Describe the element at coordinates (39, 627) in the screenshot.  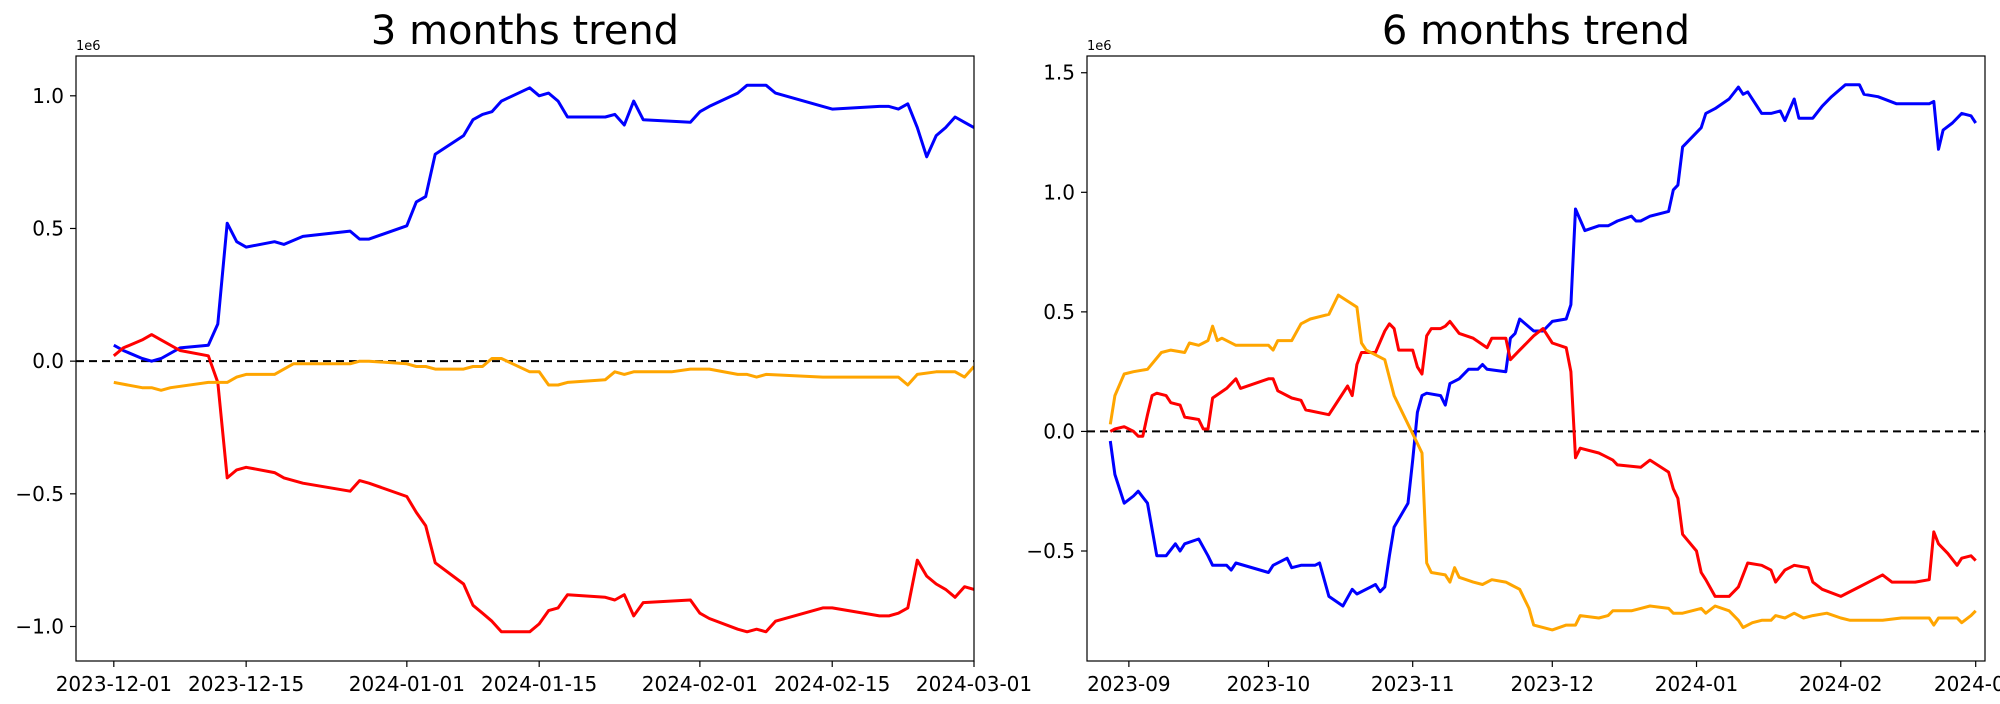
I see `y-tick-label: −1.0` at that location.